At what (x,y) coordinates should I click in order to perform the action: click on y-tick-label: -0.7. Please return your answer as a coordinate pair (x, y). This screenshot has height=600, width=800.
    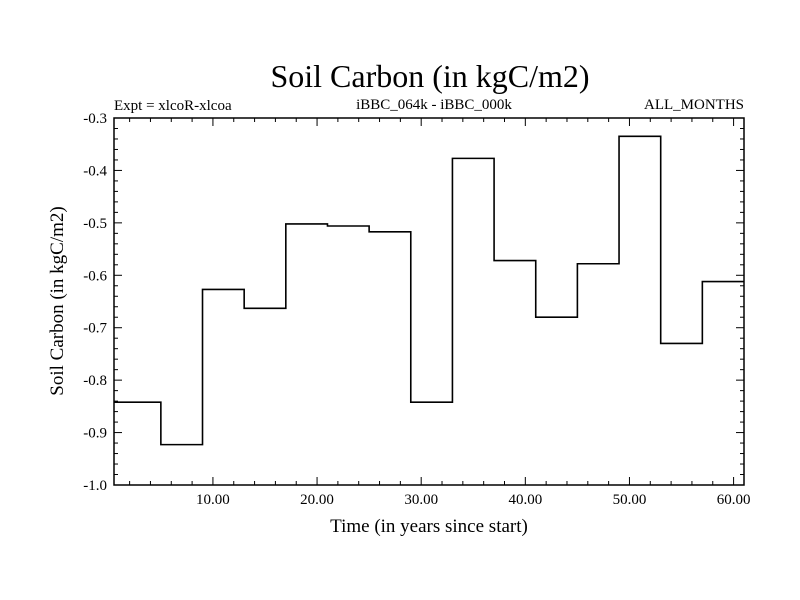
    Looking at the image, I should click on (95, 329).